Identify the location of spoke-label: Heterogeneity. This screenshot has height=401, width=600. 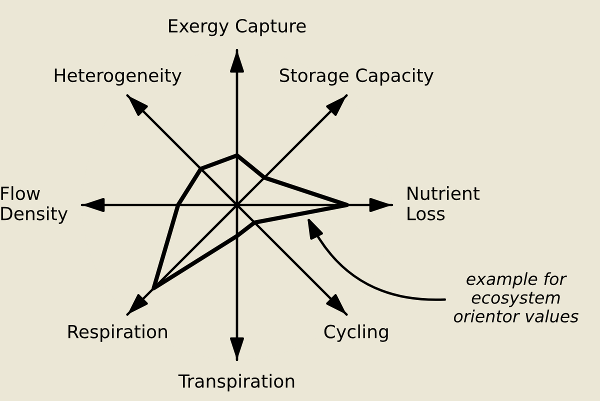
(118, 77).